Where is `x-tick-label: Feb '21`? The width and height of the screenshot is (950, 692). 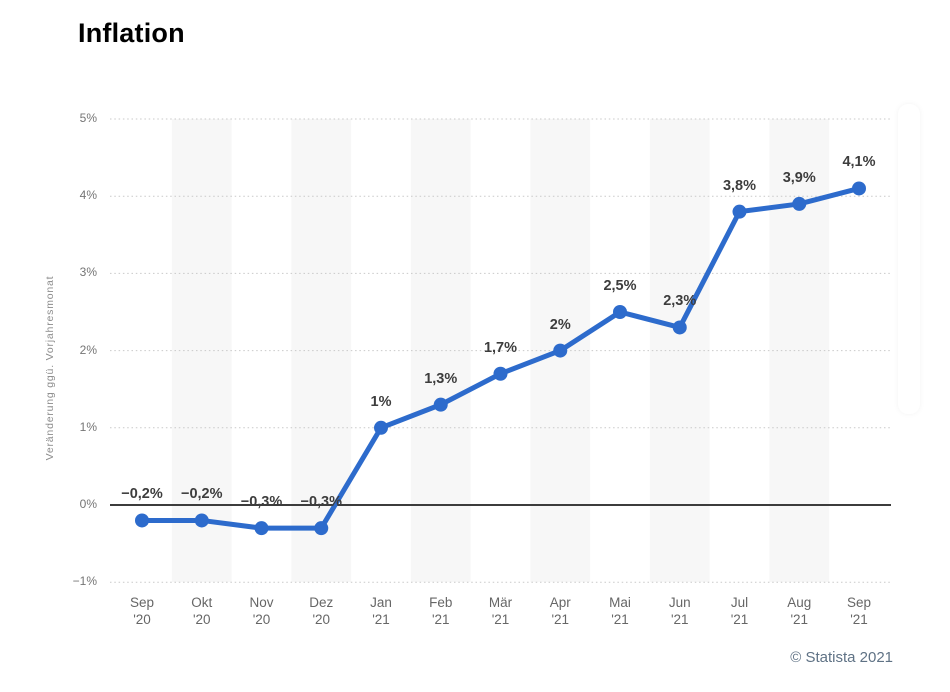
x-tick-label: Feb '21 is located at coordinates (441, 611).